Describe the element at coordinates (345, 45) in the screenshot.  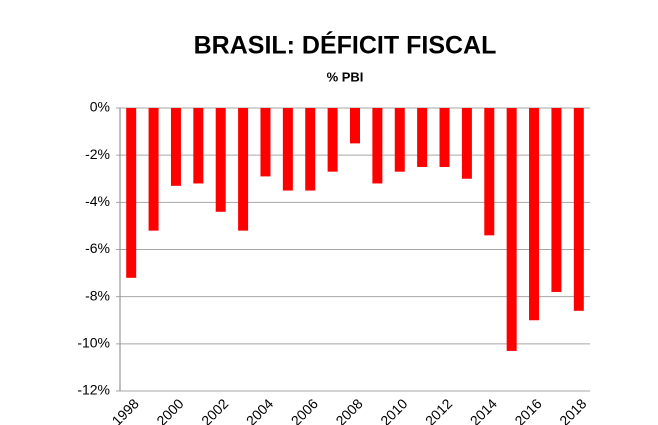
I see `chart-title: BRASIL: DÉFICIT FISCAL` at that location.